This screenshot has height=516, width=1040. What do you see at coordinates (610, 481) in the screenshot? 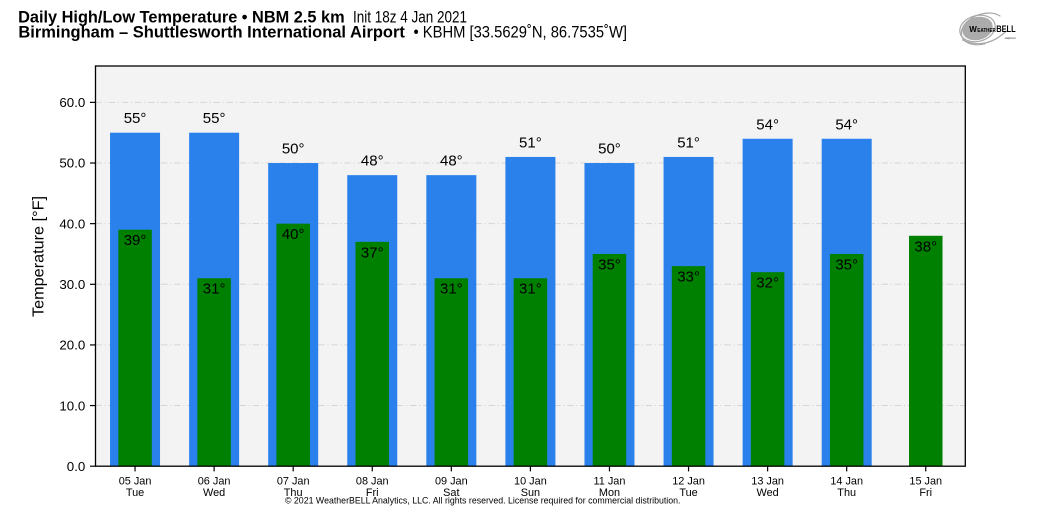
I see `svg-text: 11 Jan` at bounding box center [610, 481].